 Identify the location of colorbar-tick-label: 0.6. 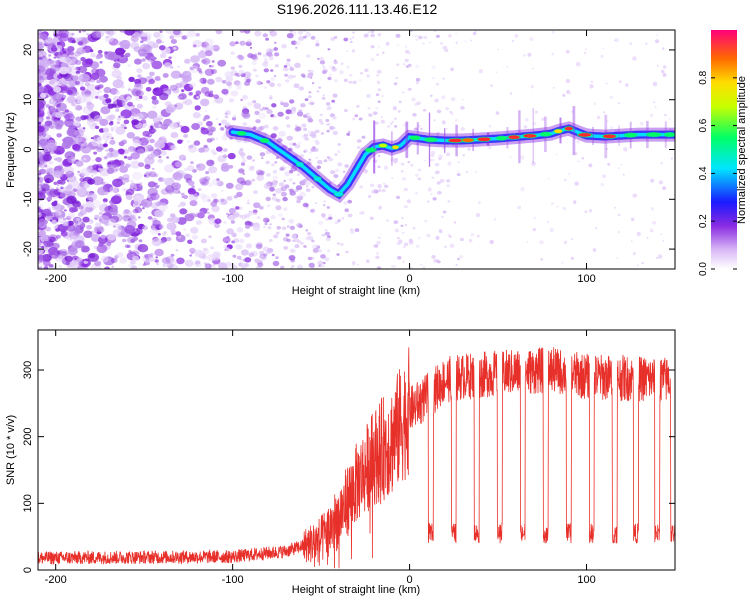
(703, 125).